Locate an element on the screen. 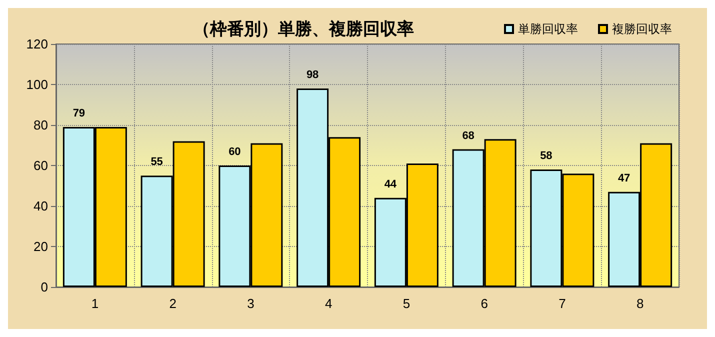 The height and width of the screenshot is (337, 715). x-tick-label: 8 is located at coordinates (640, 303).